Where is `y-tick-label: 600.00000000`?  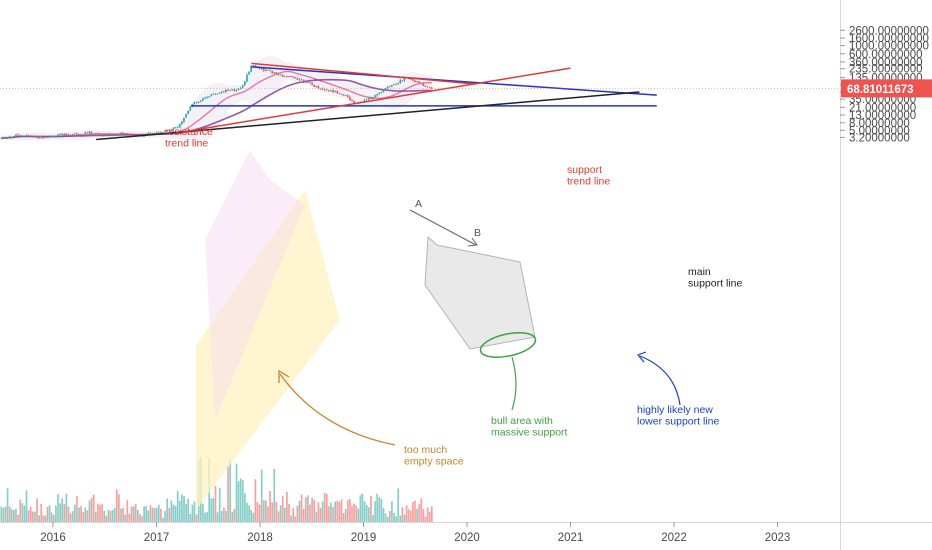 y-tick-label: 600.00000000 is located at coordinates (886, 55).